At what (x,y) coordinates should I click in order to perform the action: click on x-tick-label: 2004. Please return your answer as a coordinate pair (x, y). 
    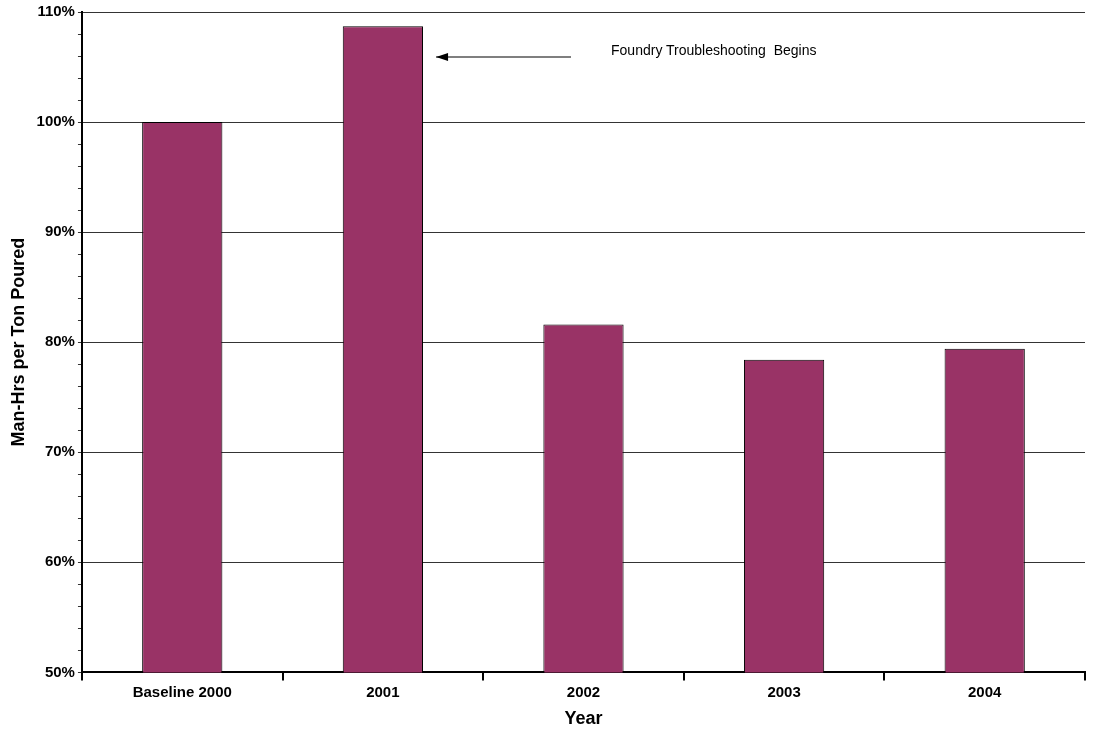
    Looking at the image, I should click on (985, 691).